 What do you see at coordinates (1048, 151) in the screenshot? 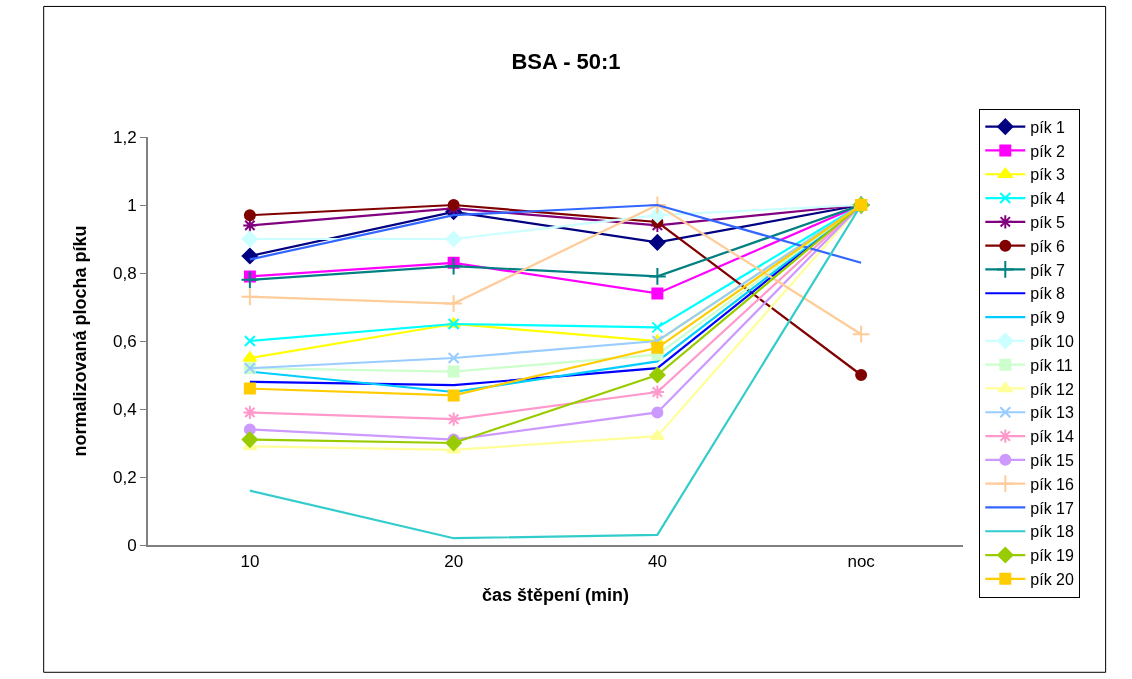
I see `legend-label: pík 2` at bounding box center [1048, 151].